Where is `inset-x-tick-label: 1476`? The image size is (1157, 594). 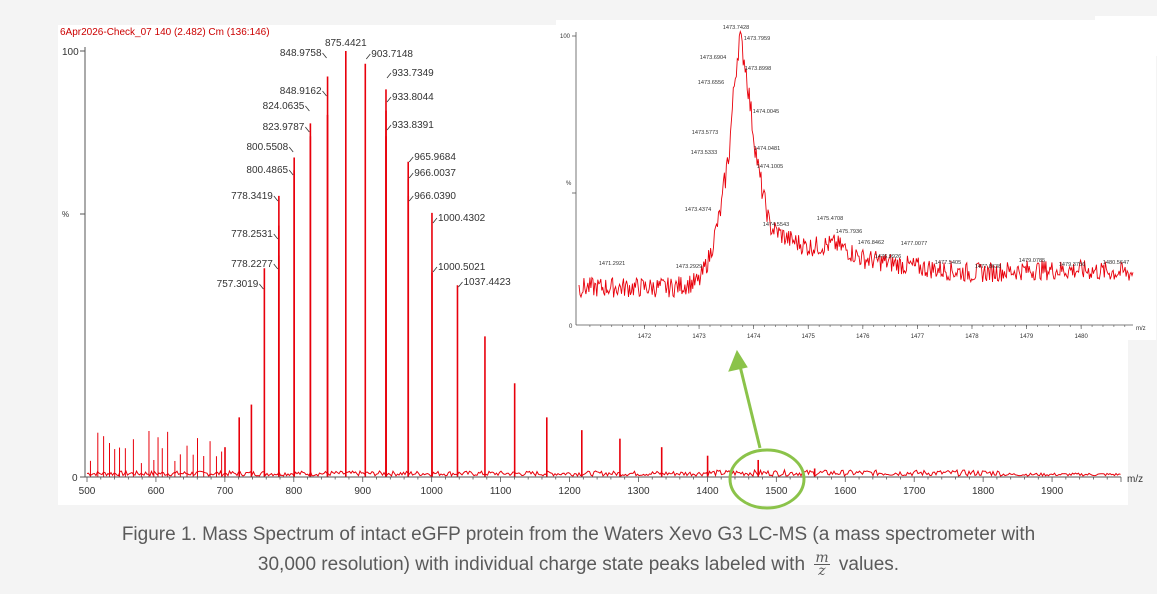 inset-x-tick-label: 1476 is located at coordinates (863, 337).